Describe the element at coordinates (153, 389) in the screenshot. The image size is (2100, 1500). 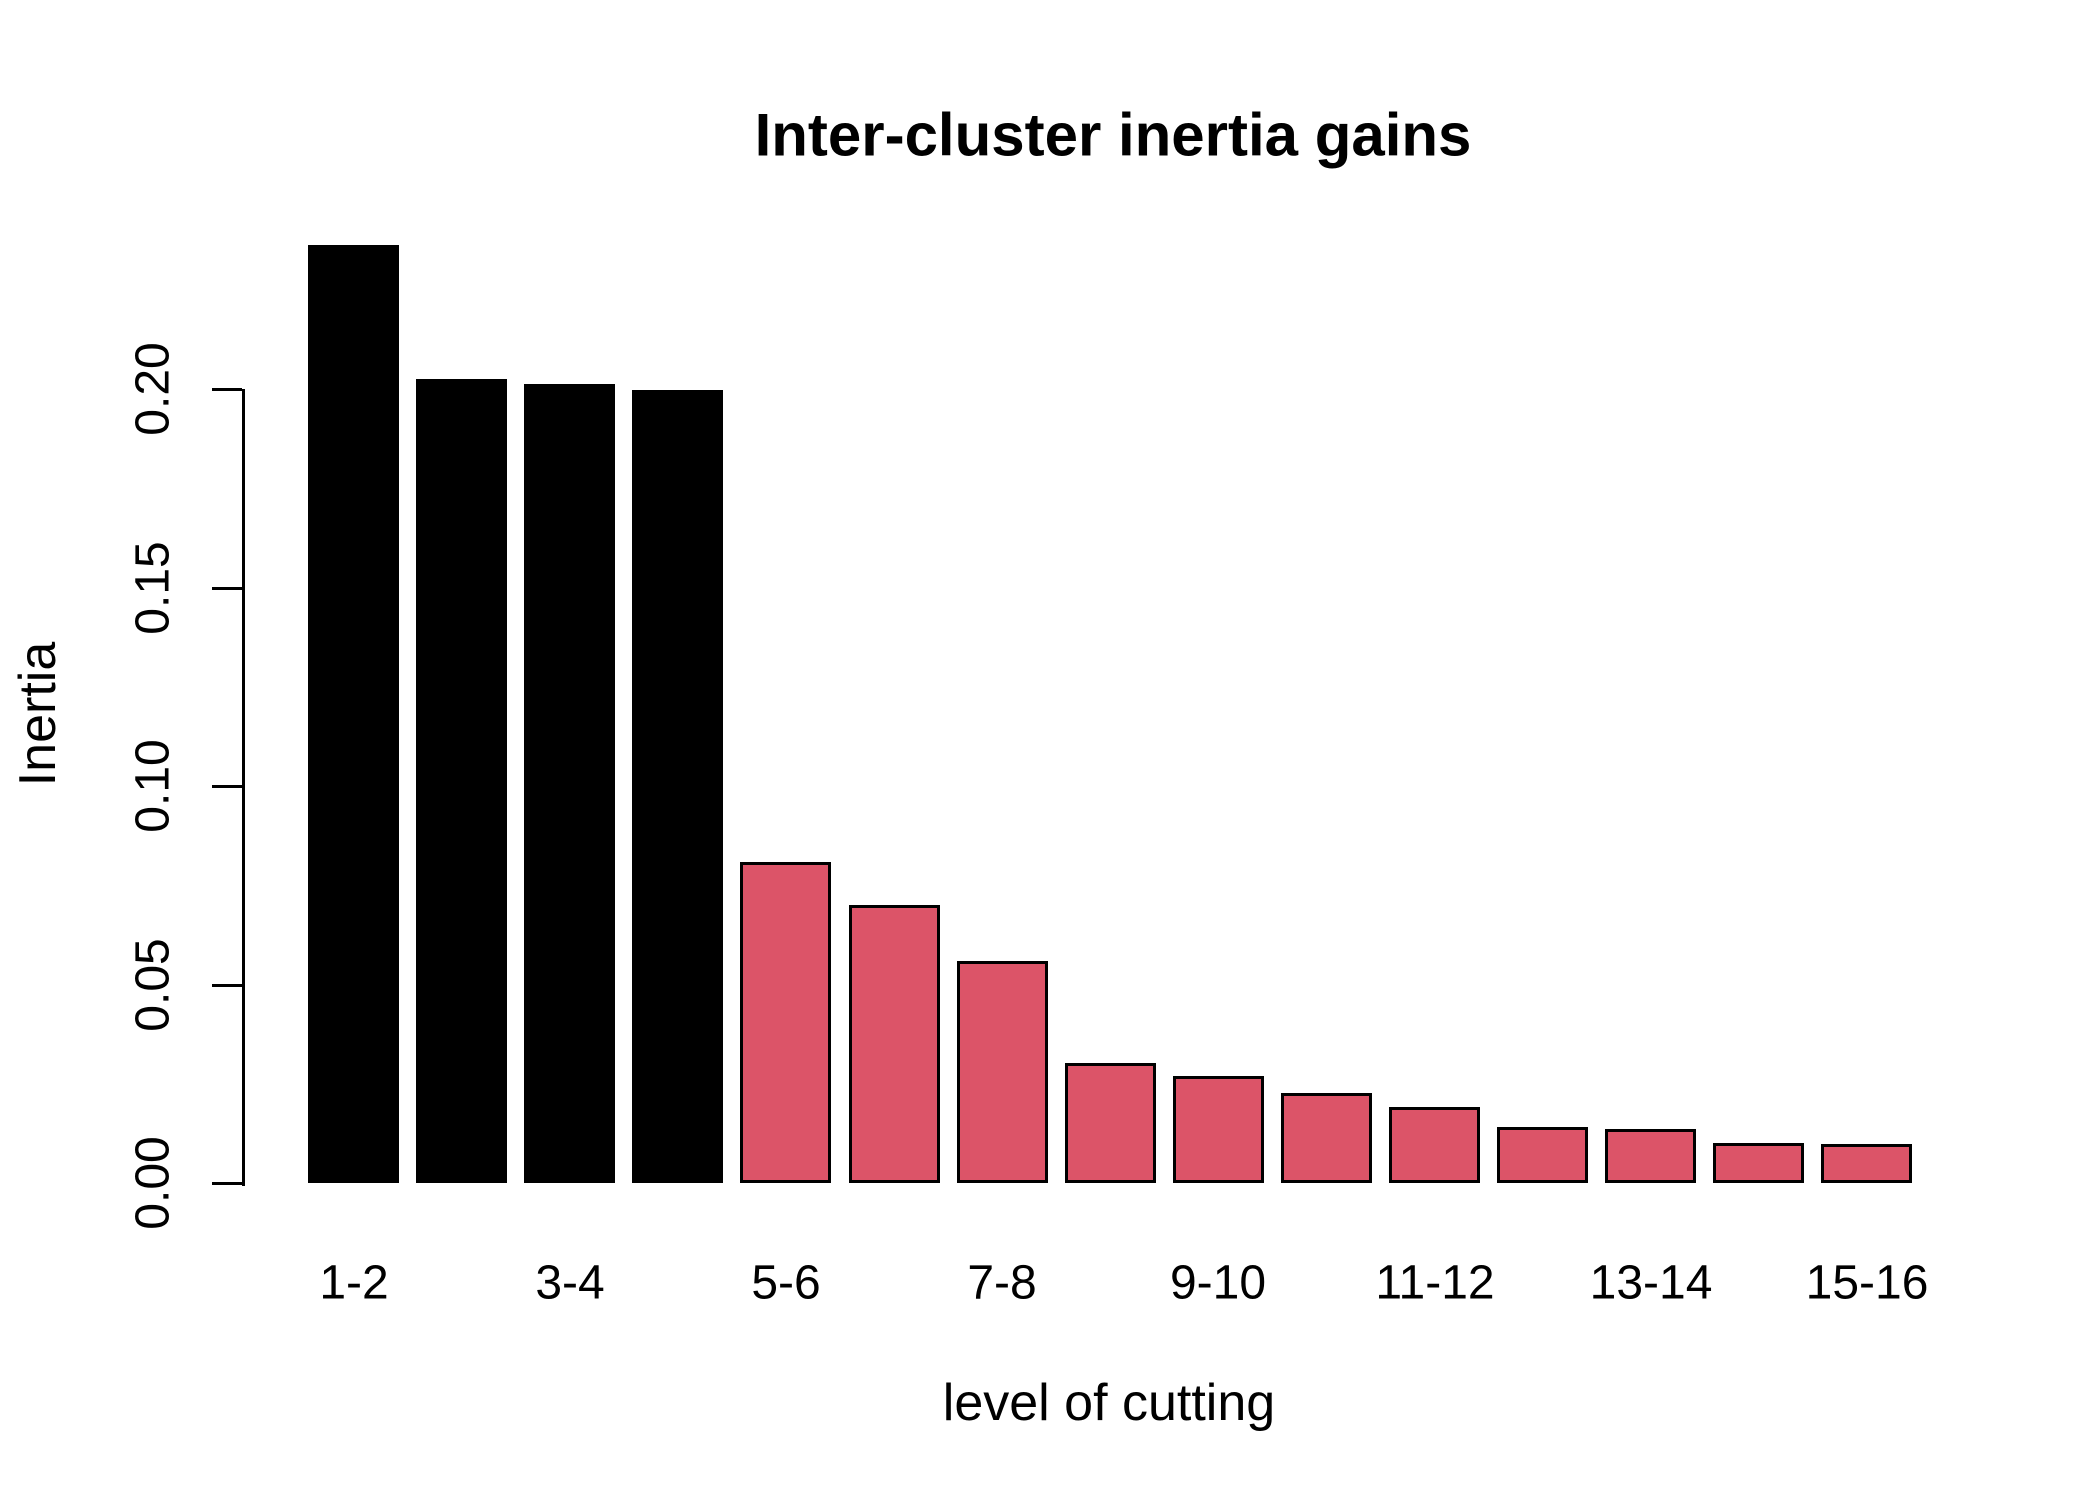
I see `y-axis-tick-label: 0.20` at that location.